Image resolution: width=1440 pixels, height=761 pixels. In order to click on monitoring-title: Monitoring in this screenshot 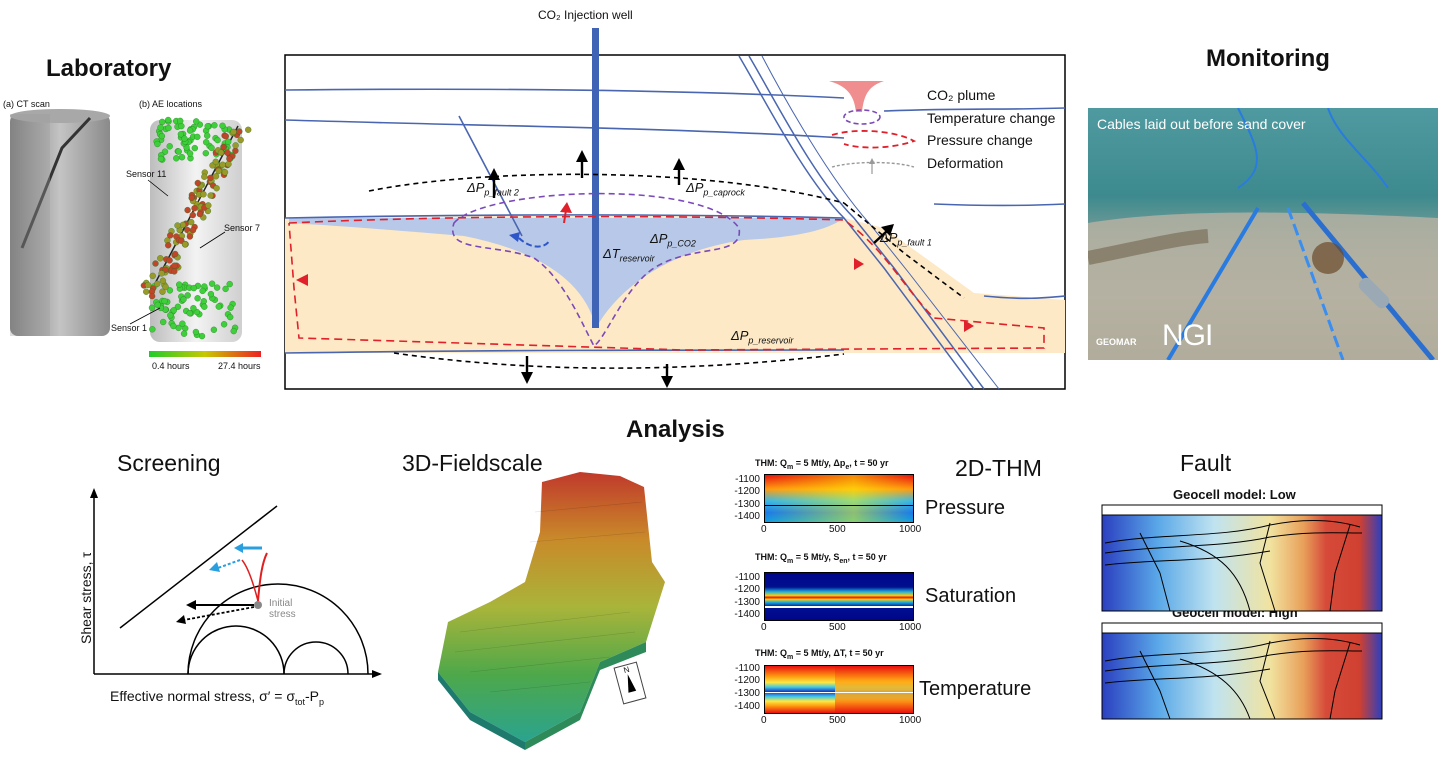, I will do `click(1268, 58)`.